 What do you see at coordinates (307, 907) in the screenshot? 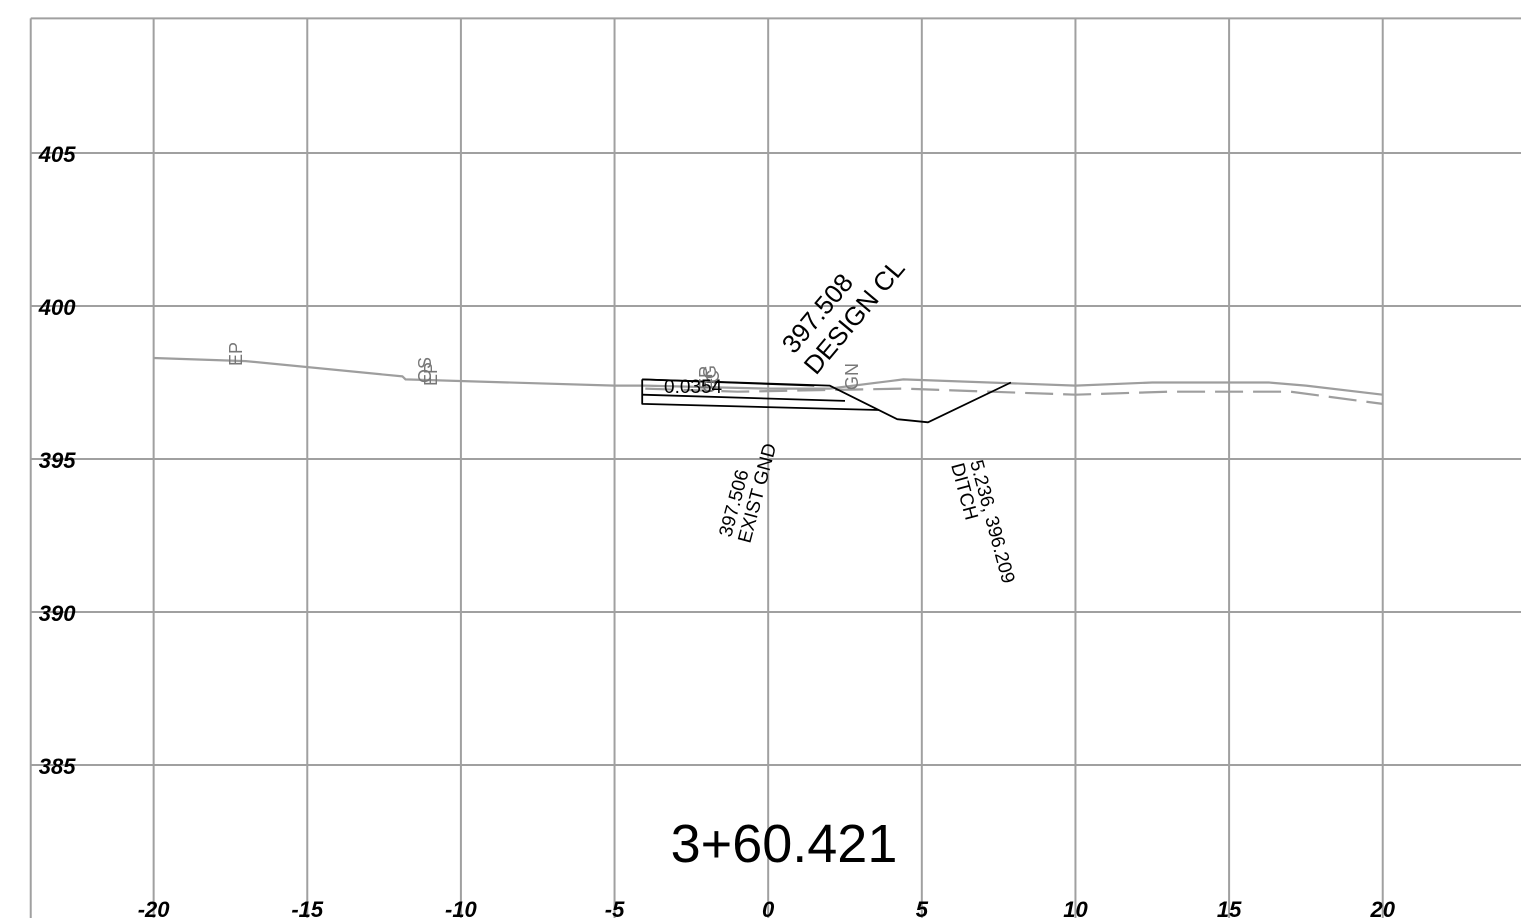
I see `x-tick-label: -15` at bounding box center [307, 907].